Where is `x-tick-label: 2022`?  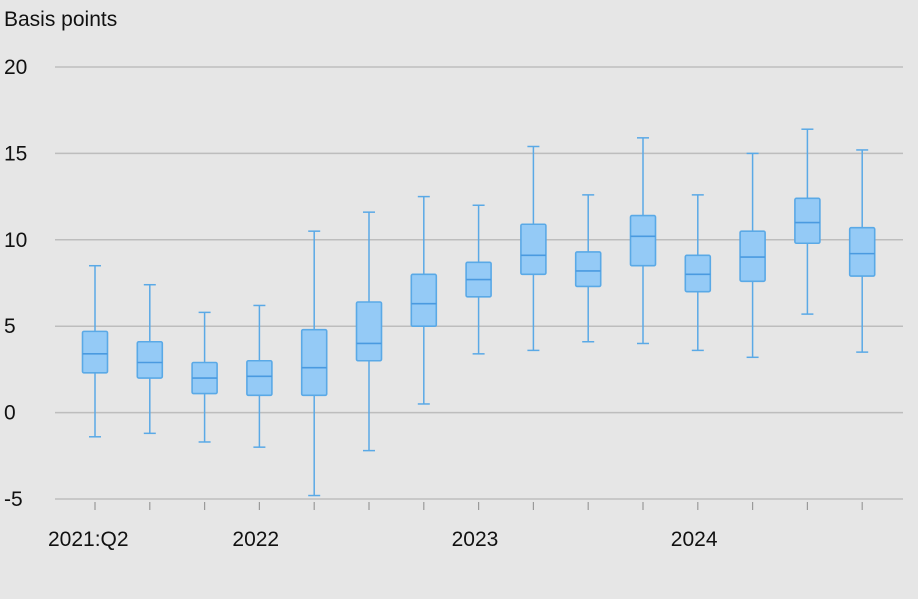
x-tick-label: 2022 is located at coordinates (255, 539).